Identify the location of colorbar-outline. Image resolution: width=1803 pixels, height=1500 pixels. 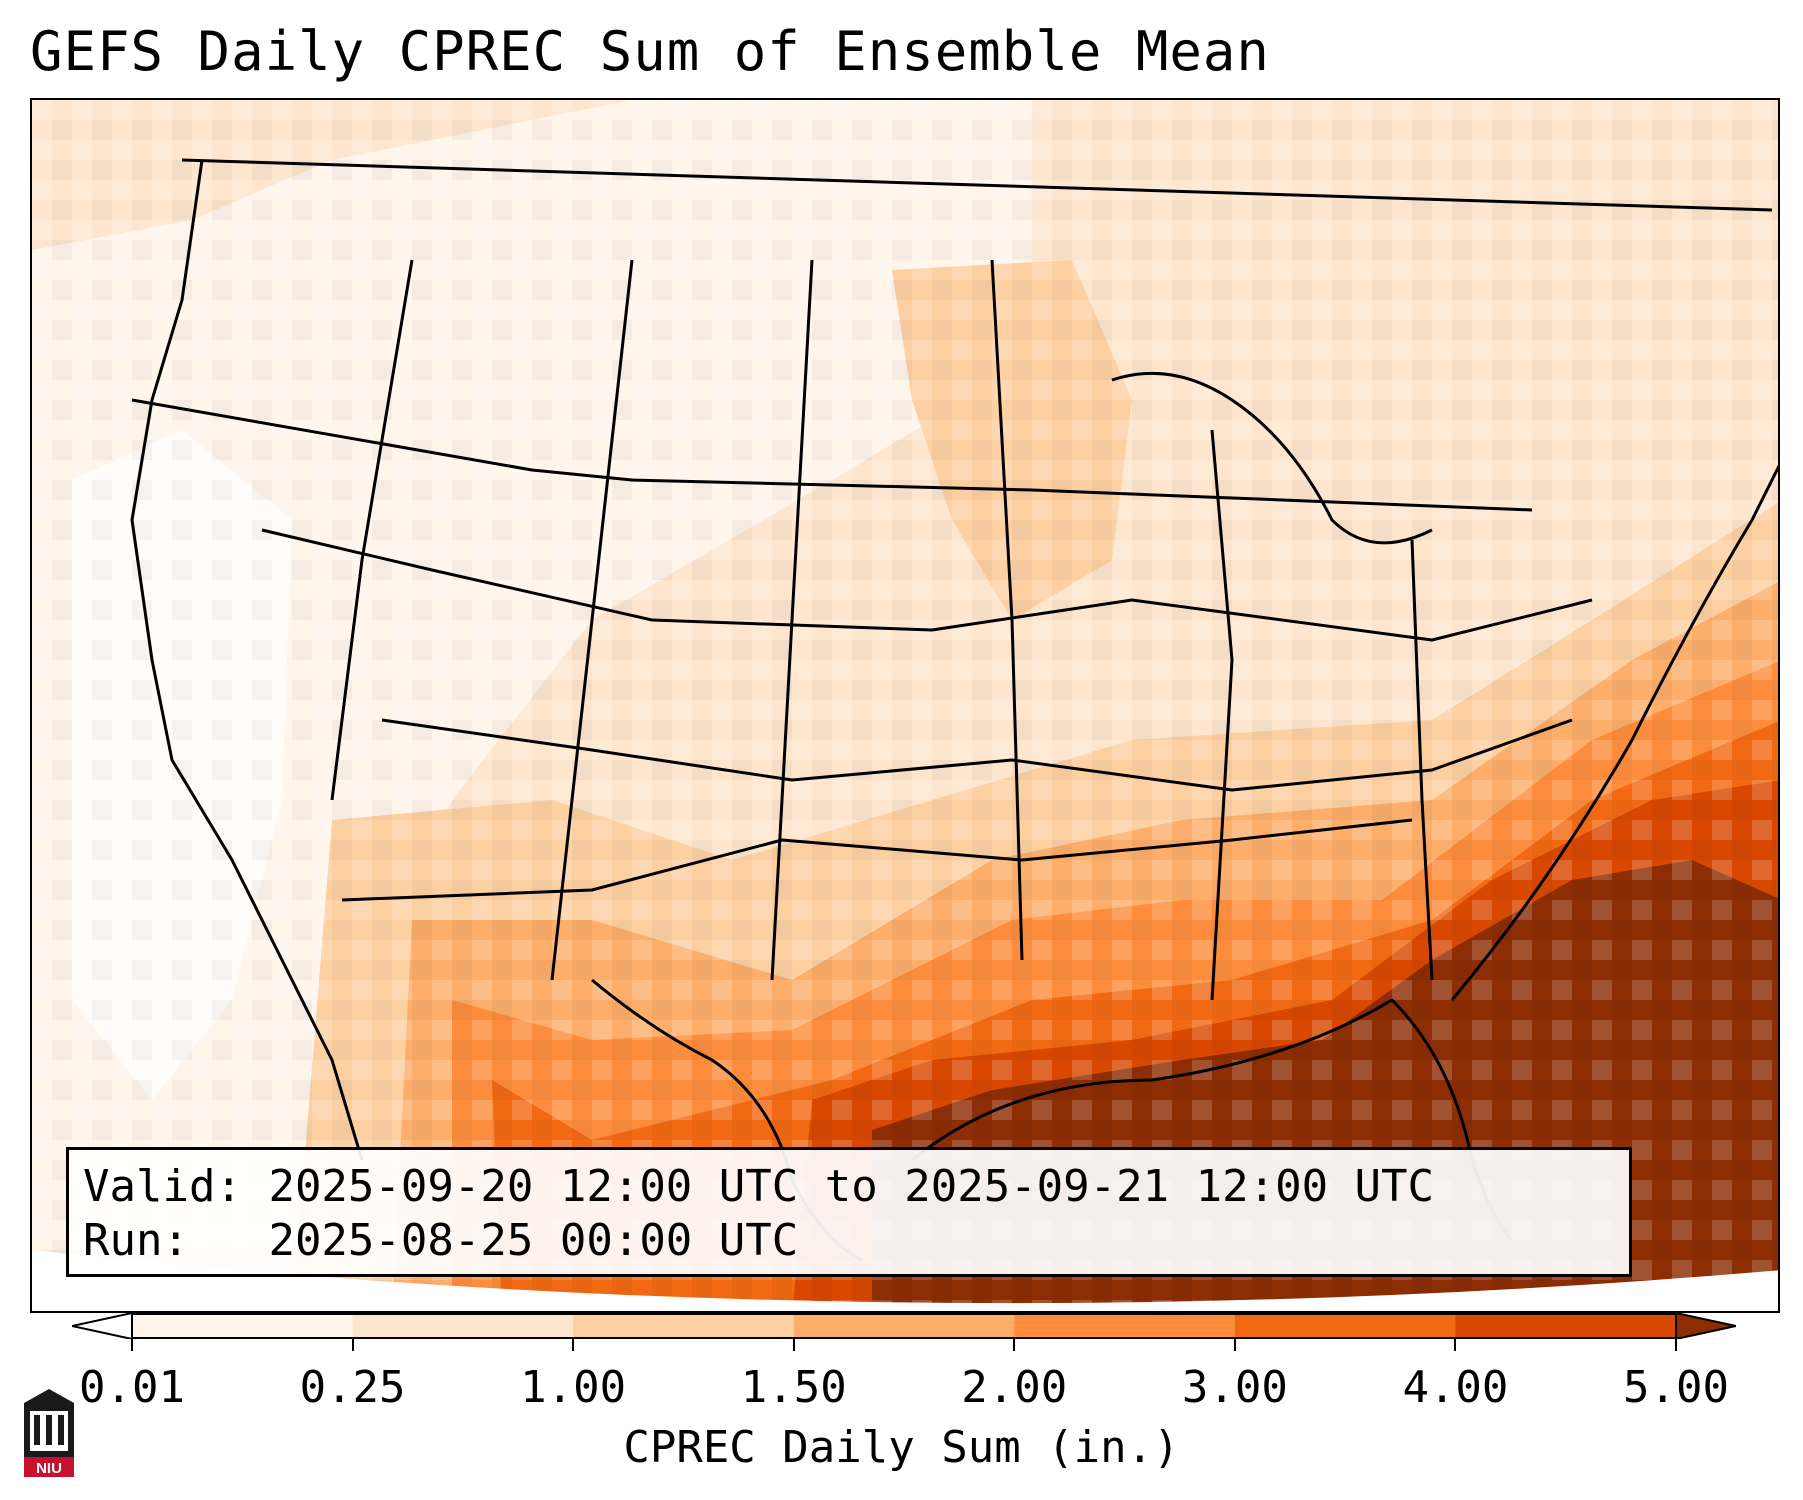
(904, 1326).